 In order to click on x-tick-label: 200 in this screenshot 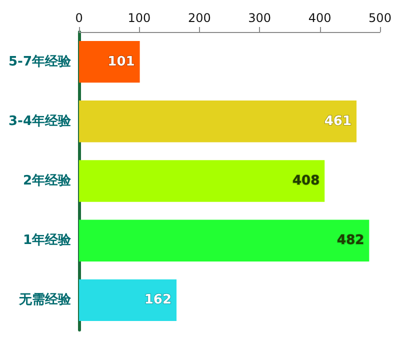, I will do `click(199, 18)`.